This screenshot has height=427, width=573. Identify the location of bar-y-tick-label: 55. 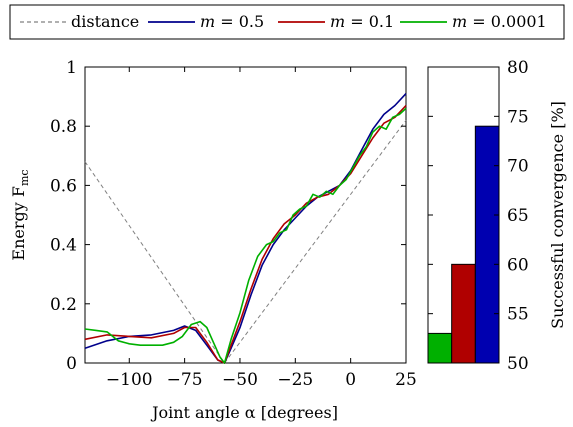
(518, 315).